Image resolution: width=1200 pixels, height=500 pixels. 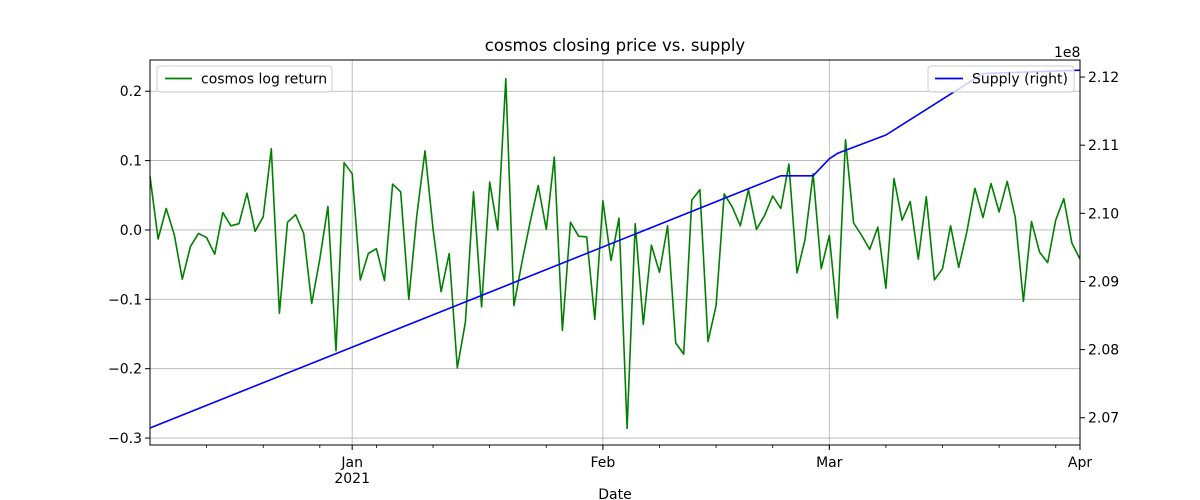 I want to click on legend-left-box, so click(x=244, y=79).